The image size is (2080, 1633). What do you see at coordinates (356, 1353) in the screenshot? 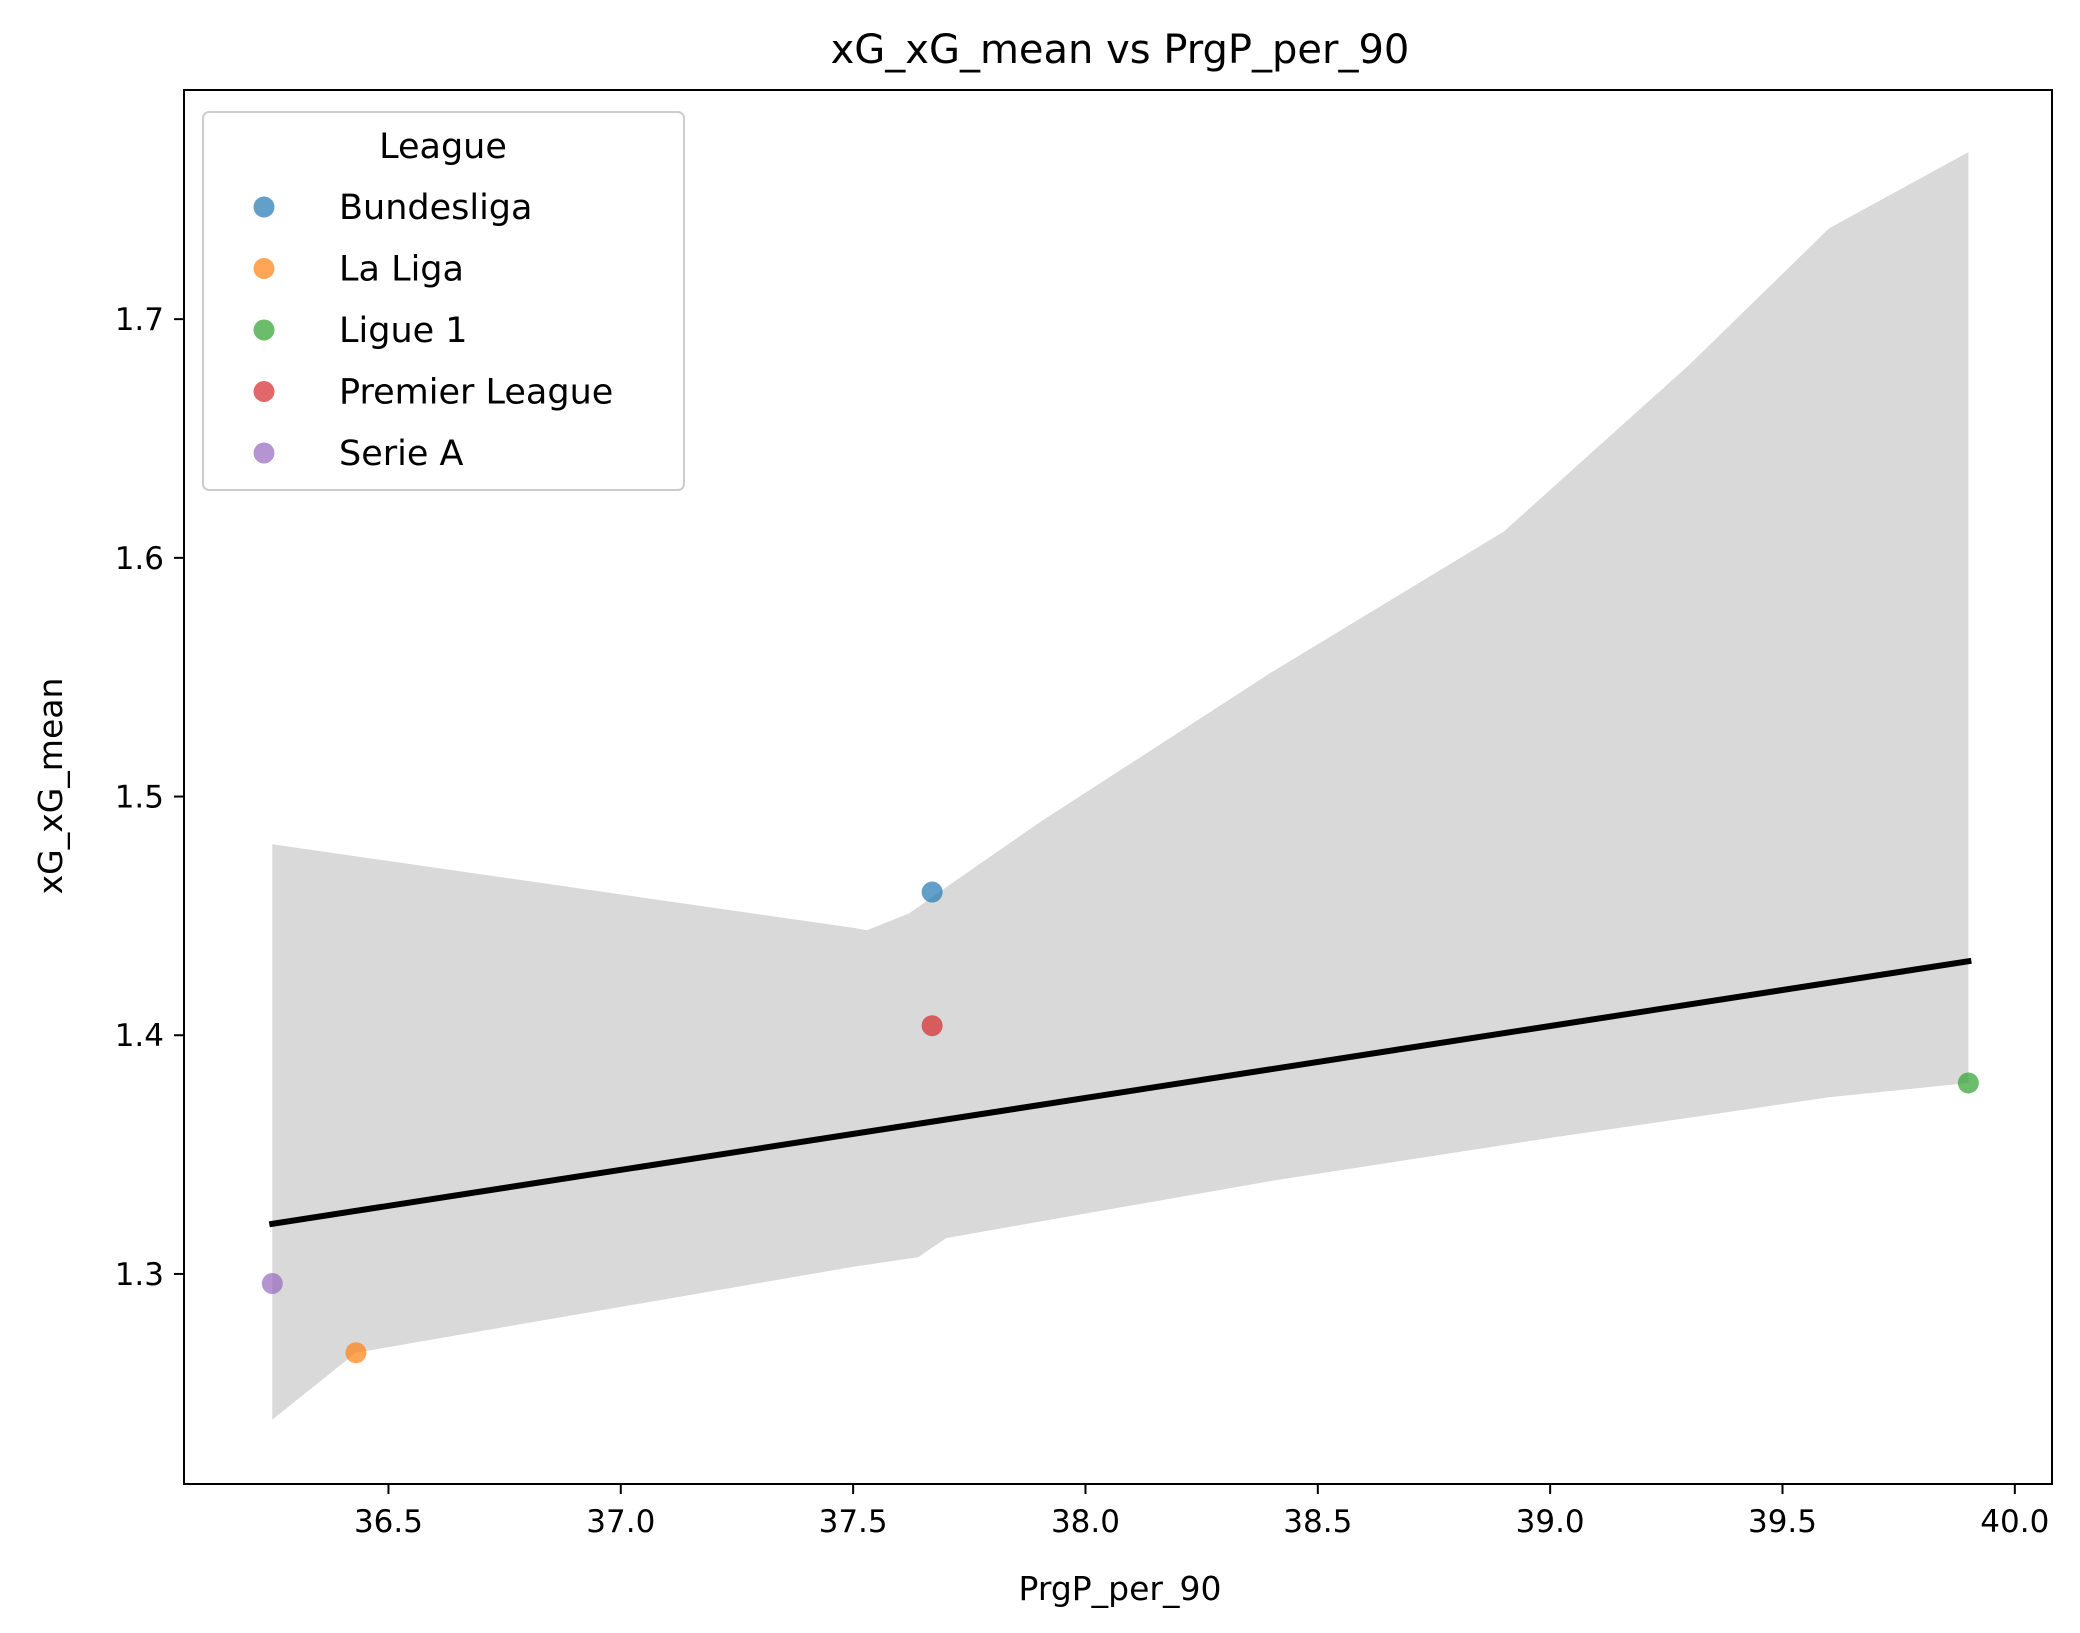
I see `point-la-liga` at bounding box center [356, 1353].